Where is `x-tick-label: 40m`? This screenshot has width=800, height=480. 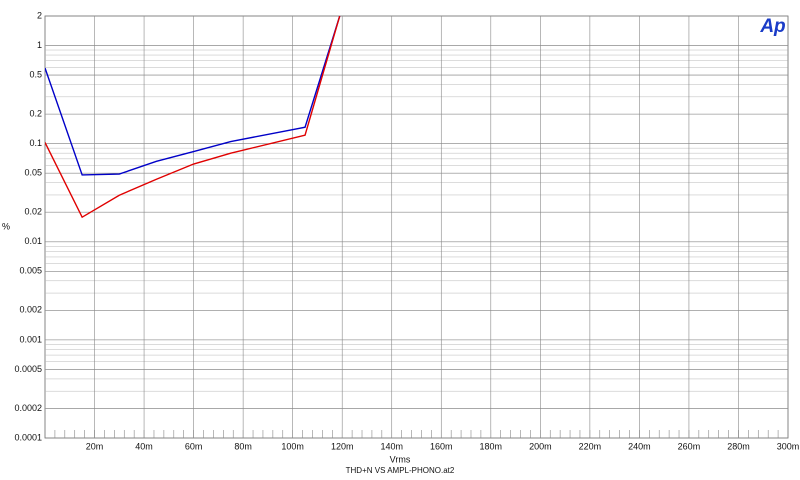 x-tick-label: 40m is located at coordinates (144, 446).